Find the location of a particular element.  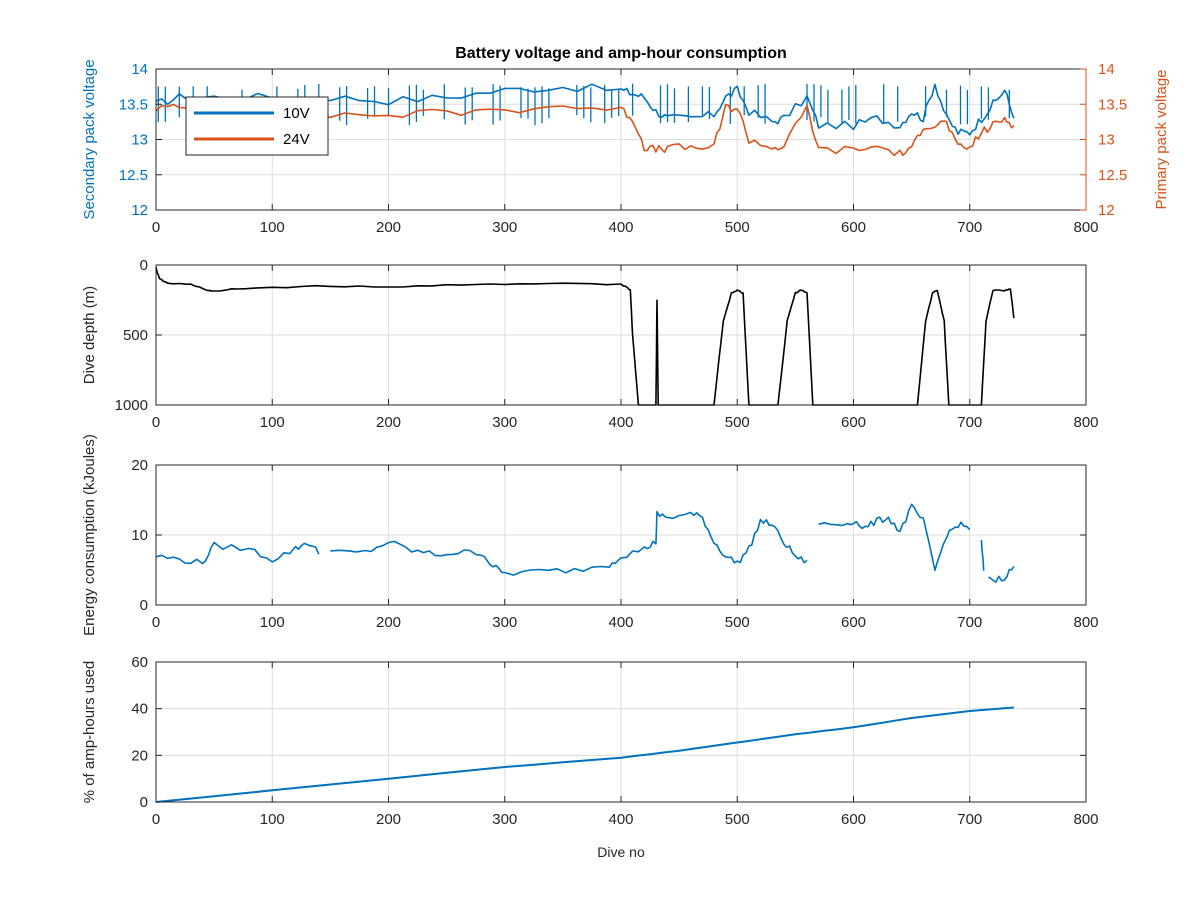

series-line-24V is located at coordinates (585, 130).